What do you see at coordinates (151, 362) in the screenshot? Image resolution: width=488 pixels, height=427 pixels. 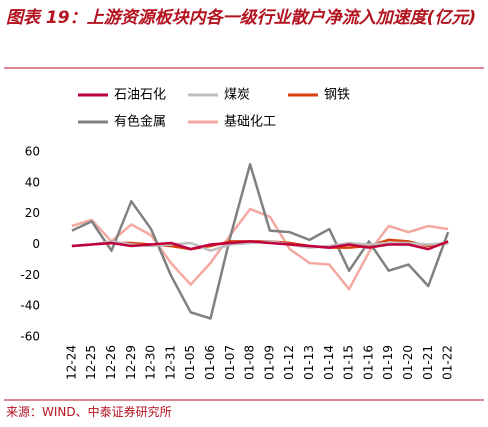 I see `x-tick-label: 12-30` at bounding box center [151, 362].